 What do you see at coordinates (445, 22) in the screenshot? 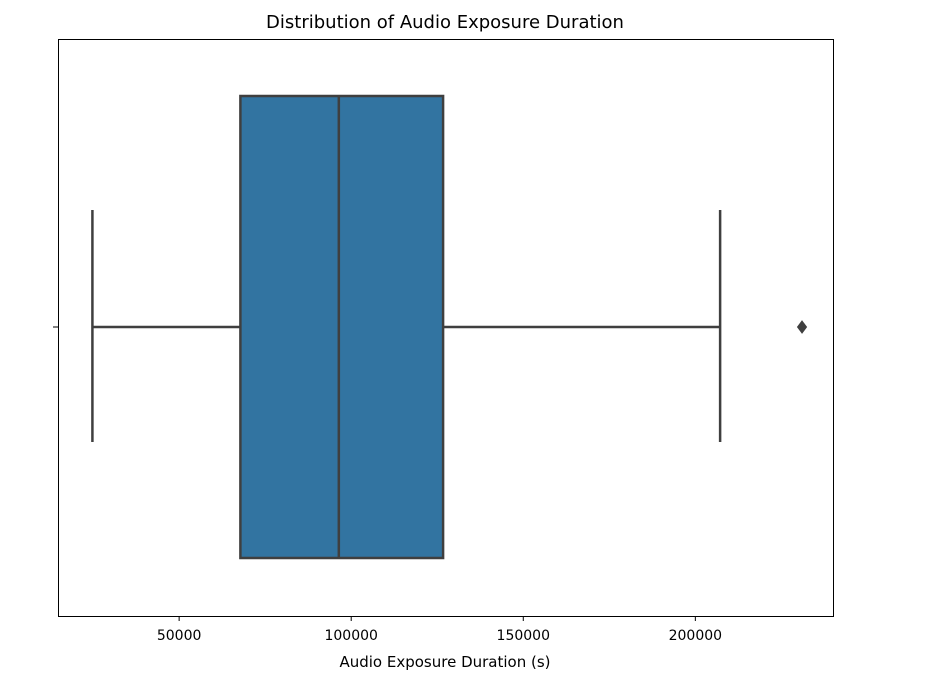
I see `chart-title: Distribution of Audio Exposure Duration` at bounding box center [445, 22].